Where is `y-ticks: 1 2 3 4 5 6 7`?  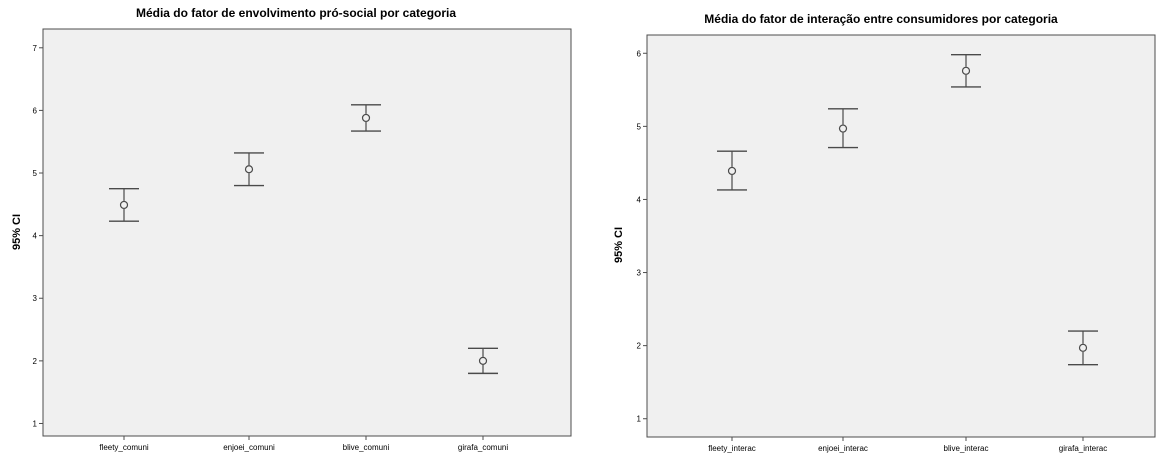 y-ticks: 1 2 3 4 5 6 7 is located at coordinates (38, 236).